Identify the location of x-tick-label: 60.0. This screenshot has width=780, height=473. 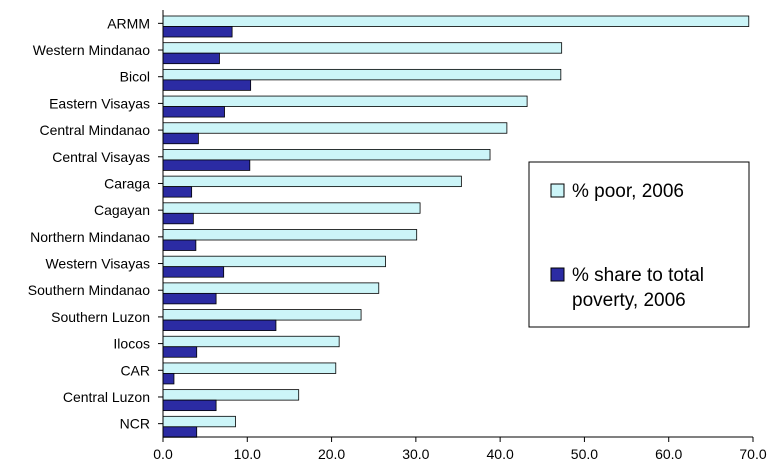
(668, 454).